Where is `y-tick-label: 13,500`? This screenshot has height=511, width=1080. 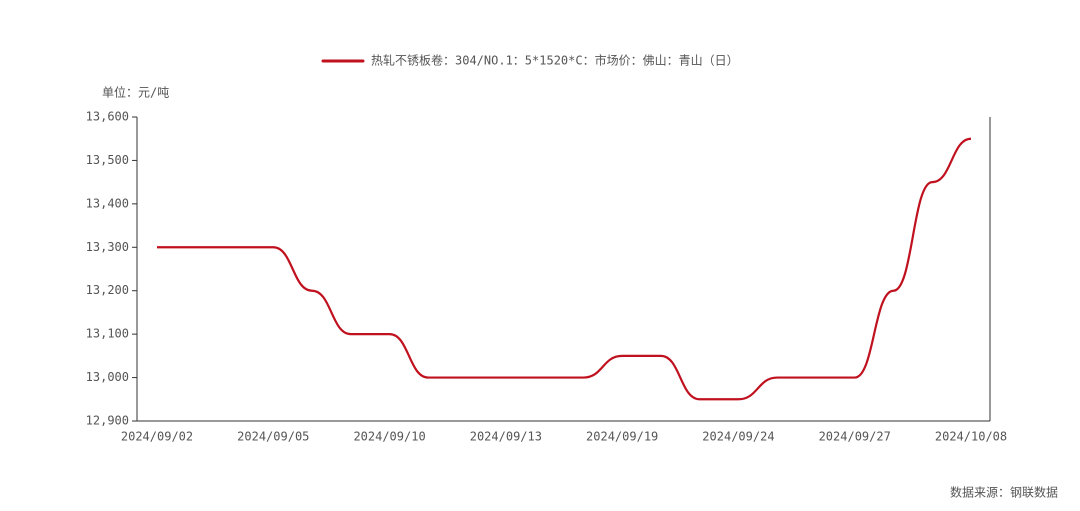
y-tick-label: 13,500 is located at coordinates (107, 160).